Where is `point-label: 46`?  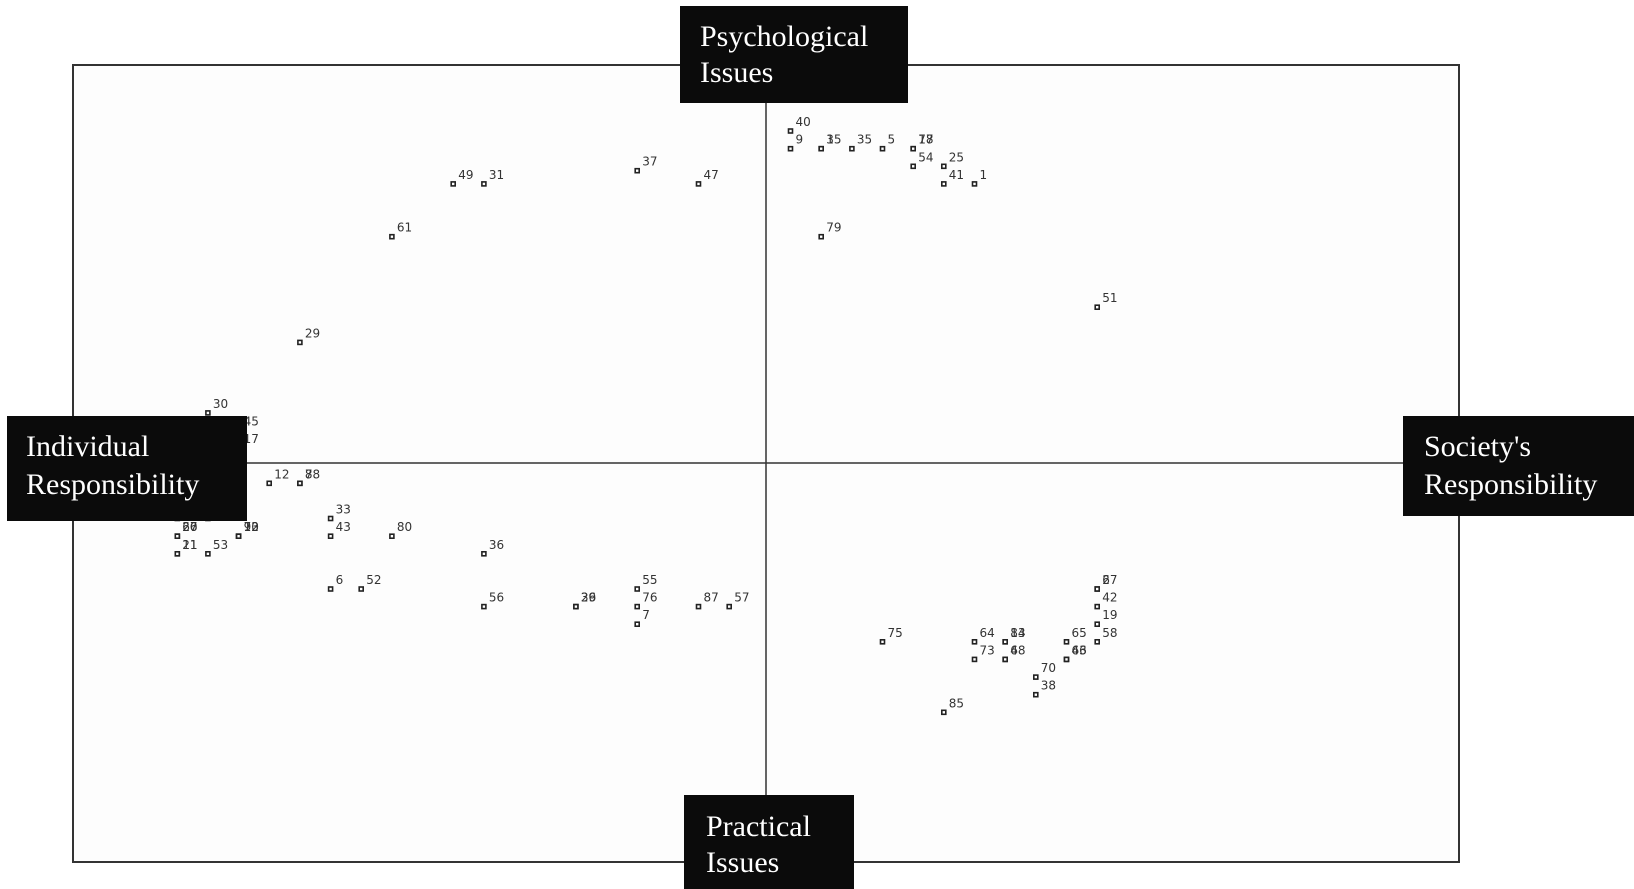
point-label: 46 is located at coordinates (1079, 650).